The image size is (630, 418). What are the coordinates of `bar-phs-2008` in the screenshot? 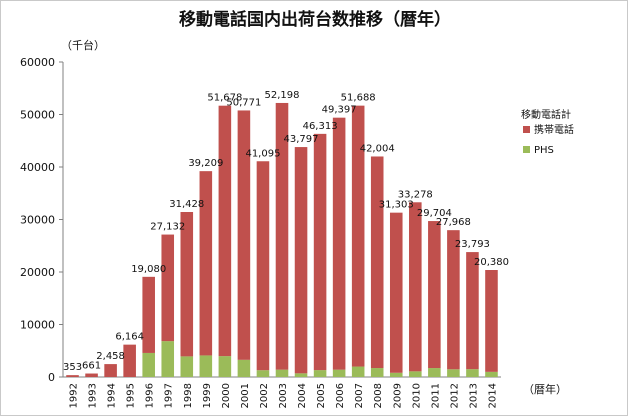 It's located at (377, 372).